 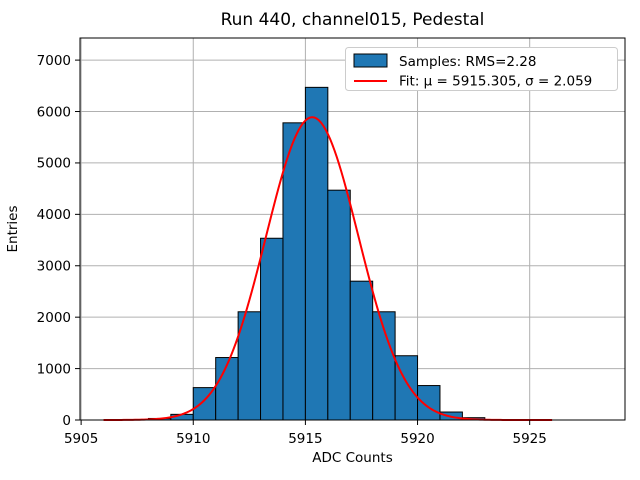 I want to click on x-tick-label: 5910, so click(x=193, y=439).